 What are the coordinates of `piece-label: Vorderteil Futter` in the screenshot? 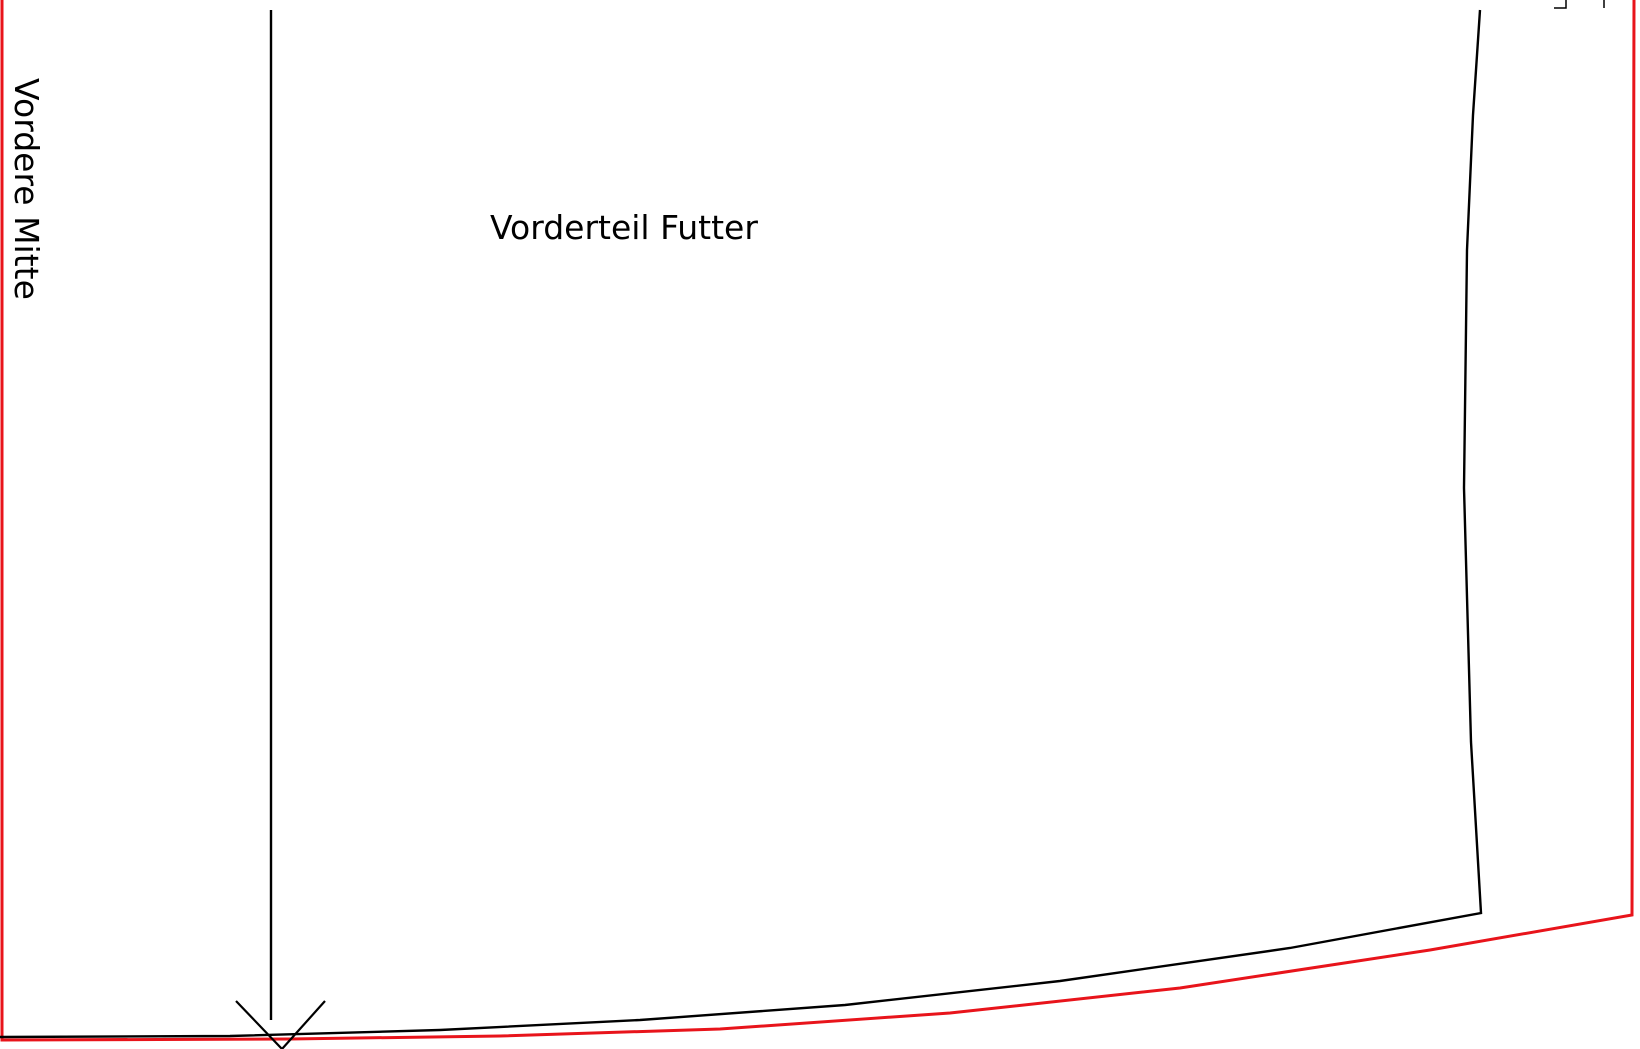 It's located at (624, 227).